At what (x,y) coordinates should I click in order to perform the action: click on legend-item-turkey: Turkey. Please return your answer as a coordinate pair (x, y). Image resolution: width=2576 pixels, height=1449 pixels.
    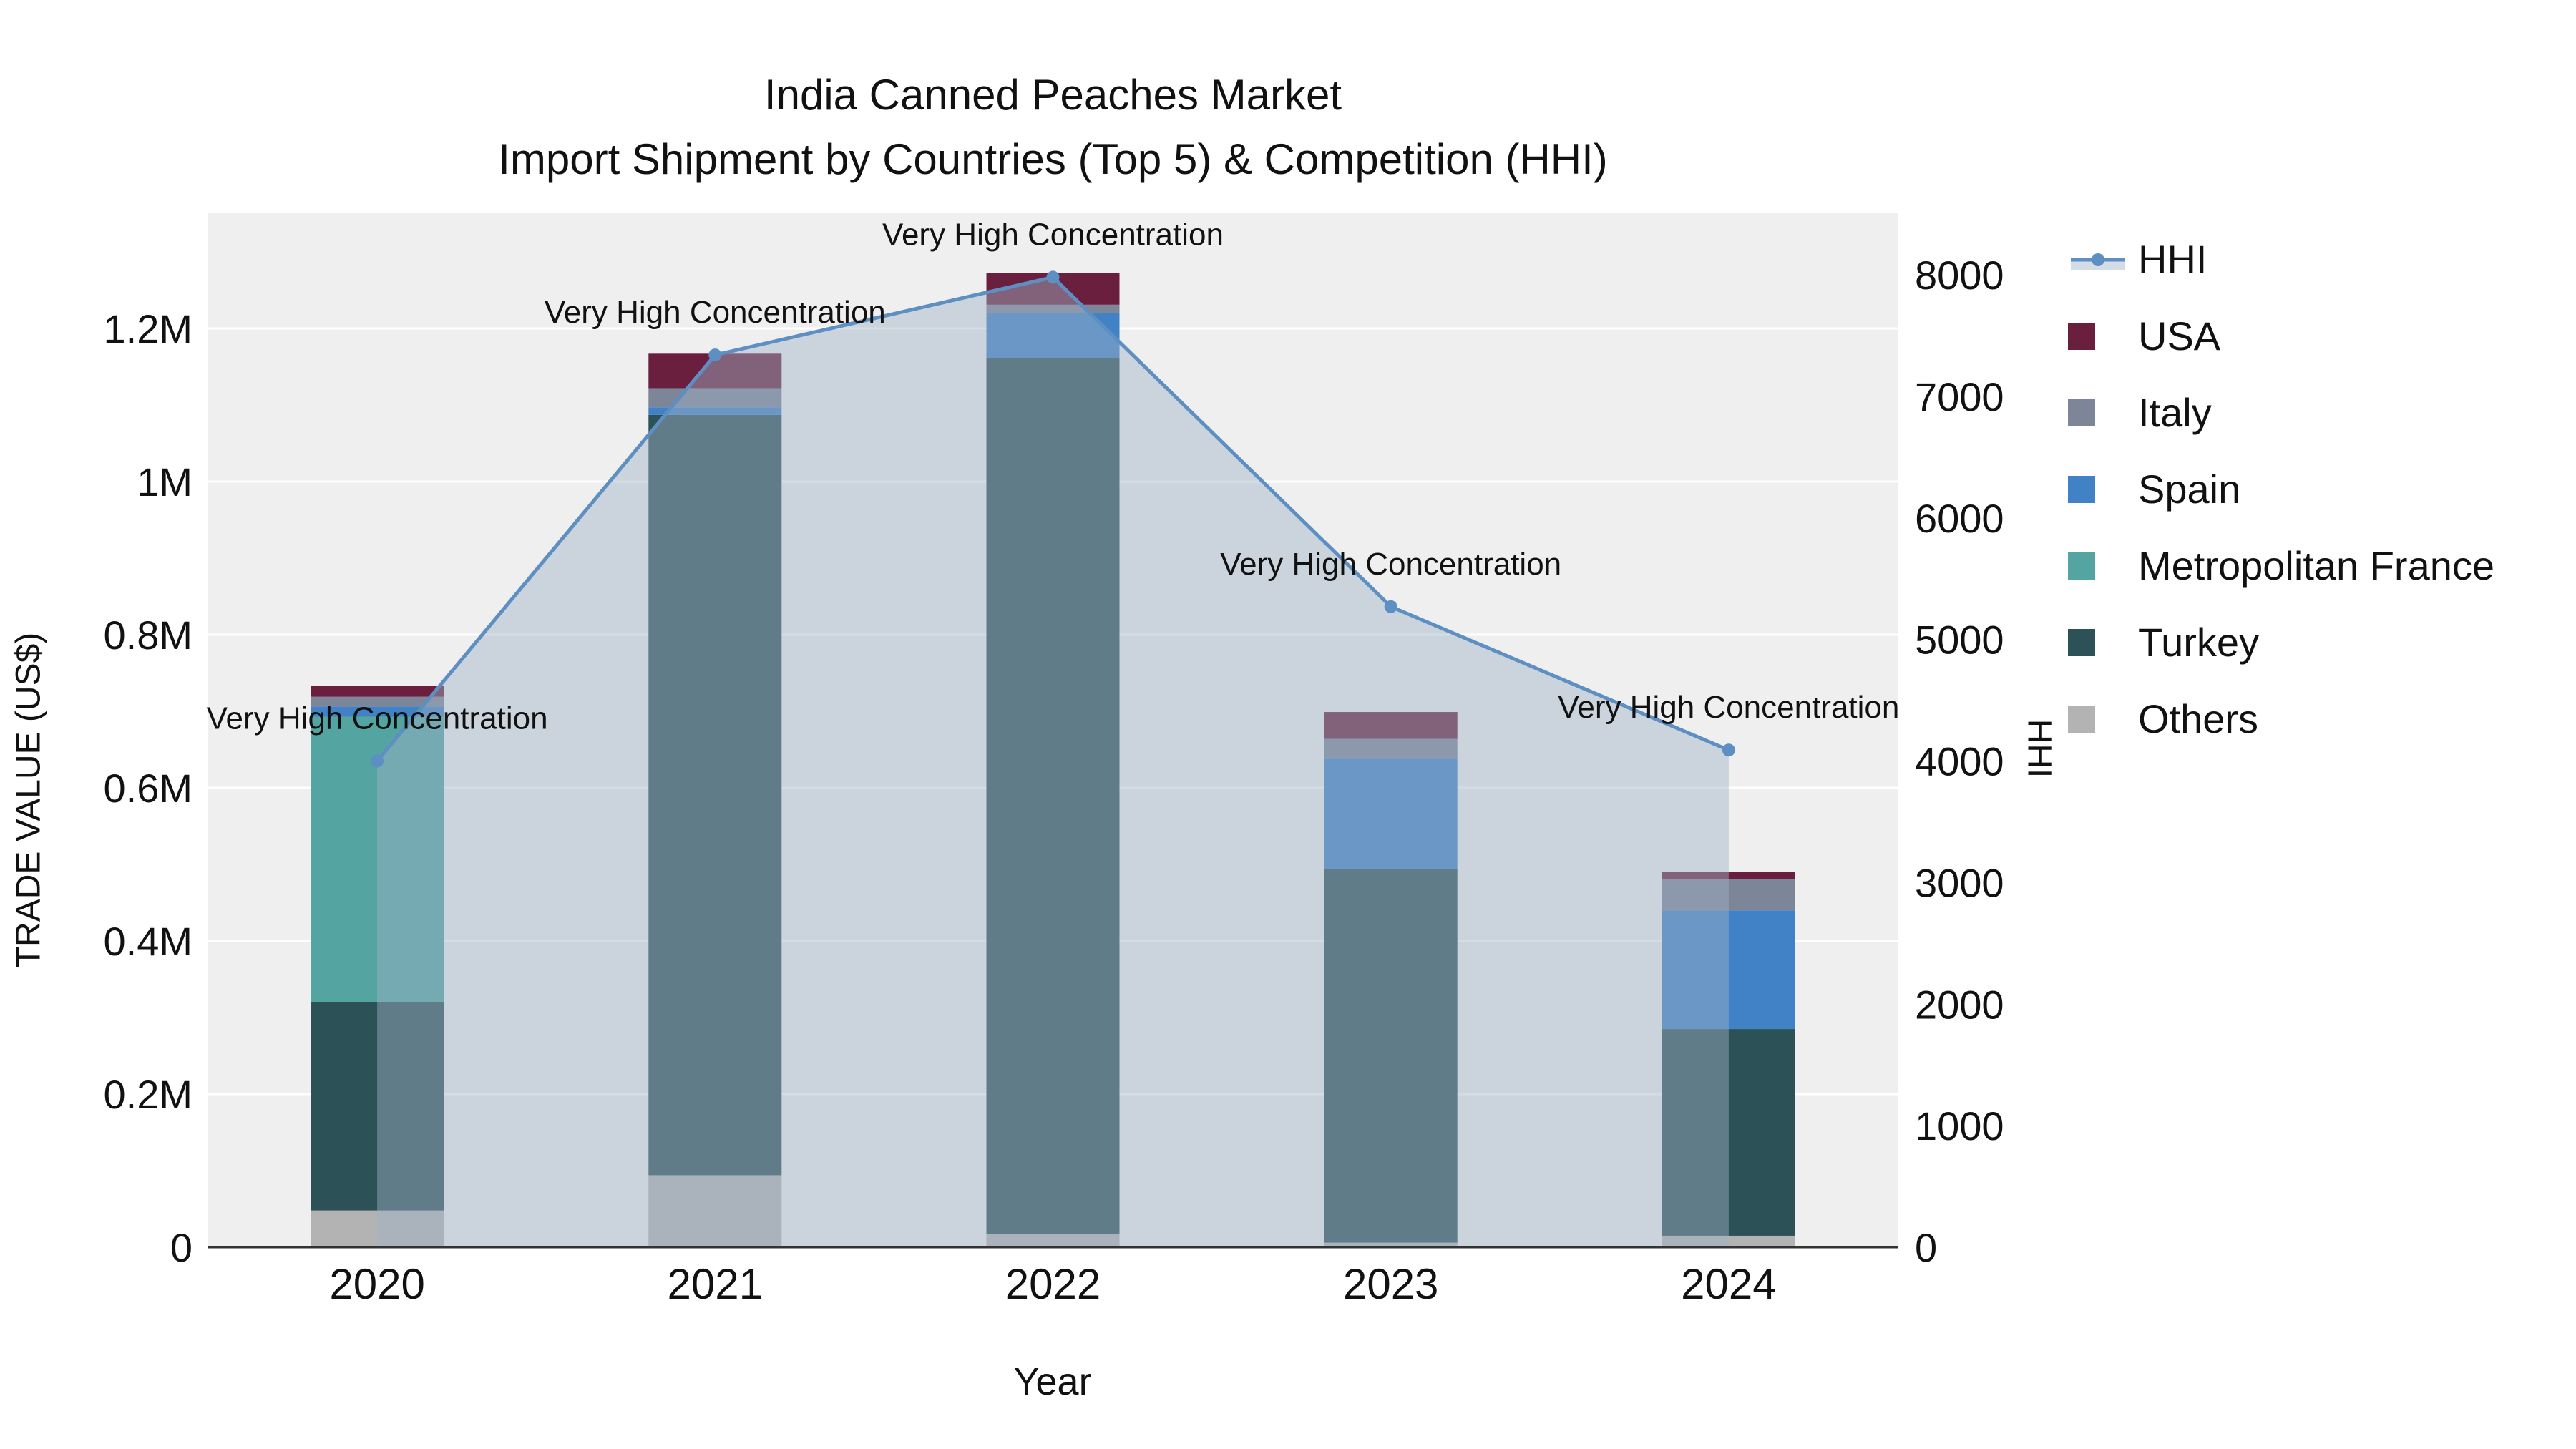
    Looking at the image, I should click on (2281, 642).